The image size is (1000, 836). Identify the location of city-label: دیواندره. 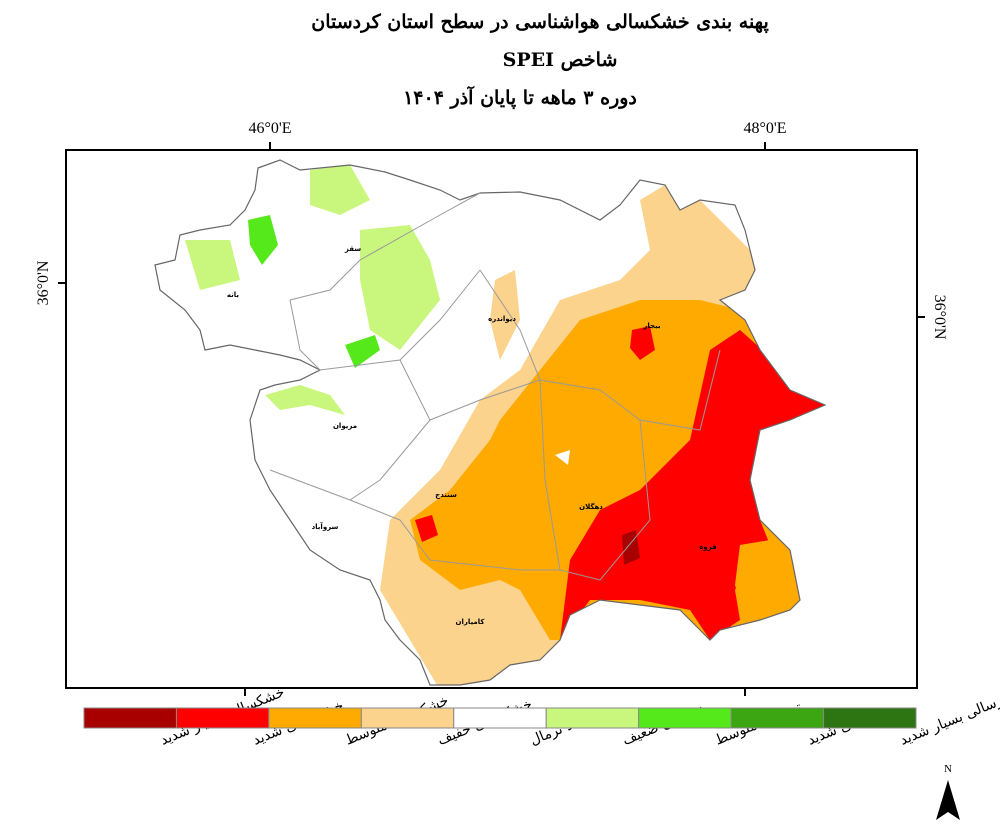
(502, 319).